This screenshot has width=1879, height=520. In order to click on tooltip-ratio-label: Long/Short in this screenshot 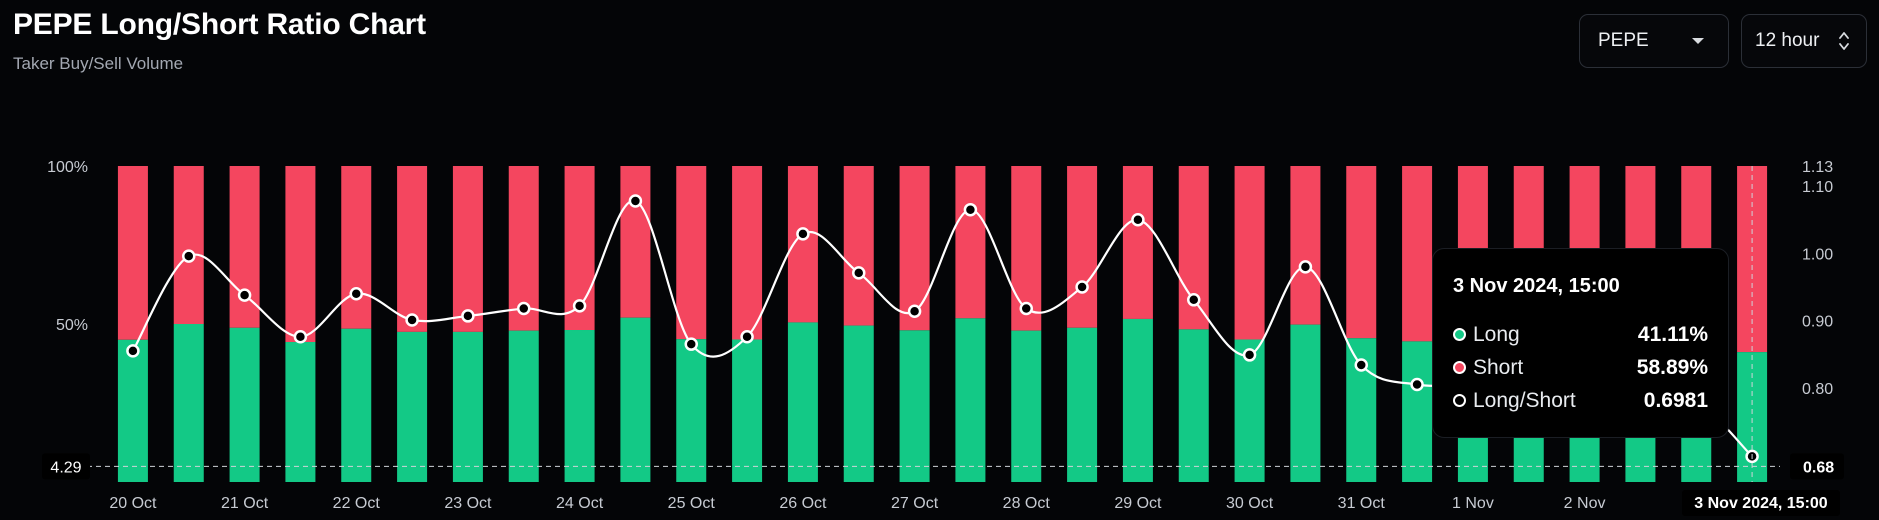, I will do `click(1524, 400)`.